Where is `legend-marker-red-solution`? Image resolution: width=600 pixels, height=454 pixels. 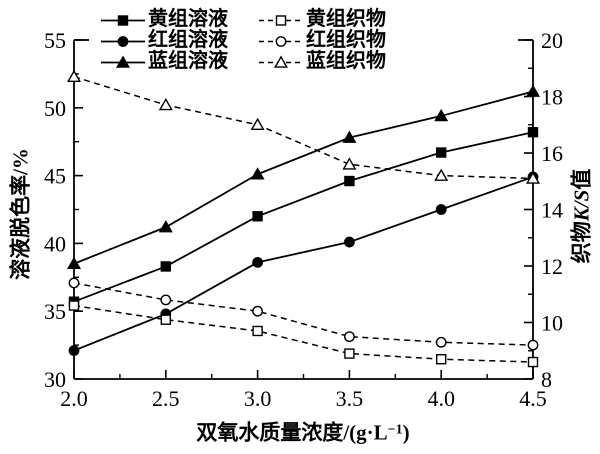
legend-marker-red-solution is located at coordinates (123, 41).